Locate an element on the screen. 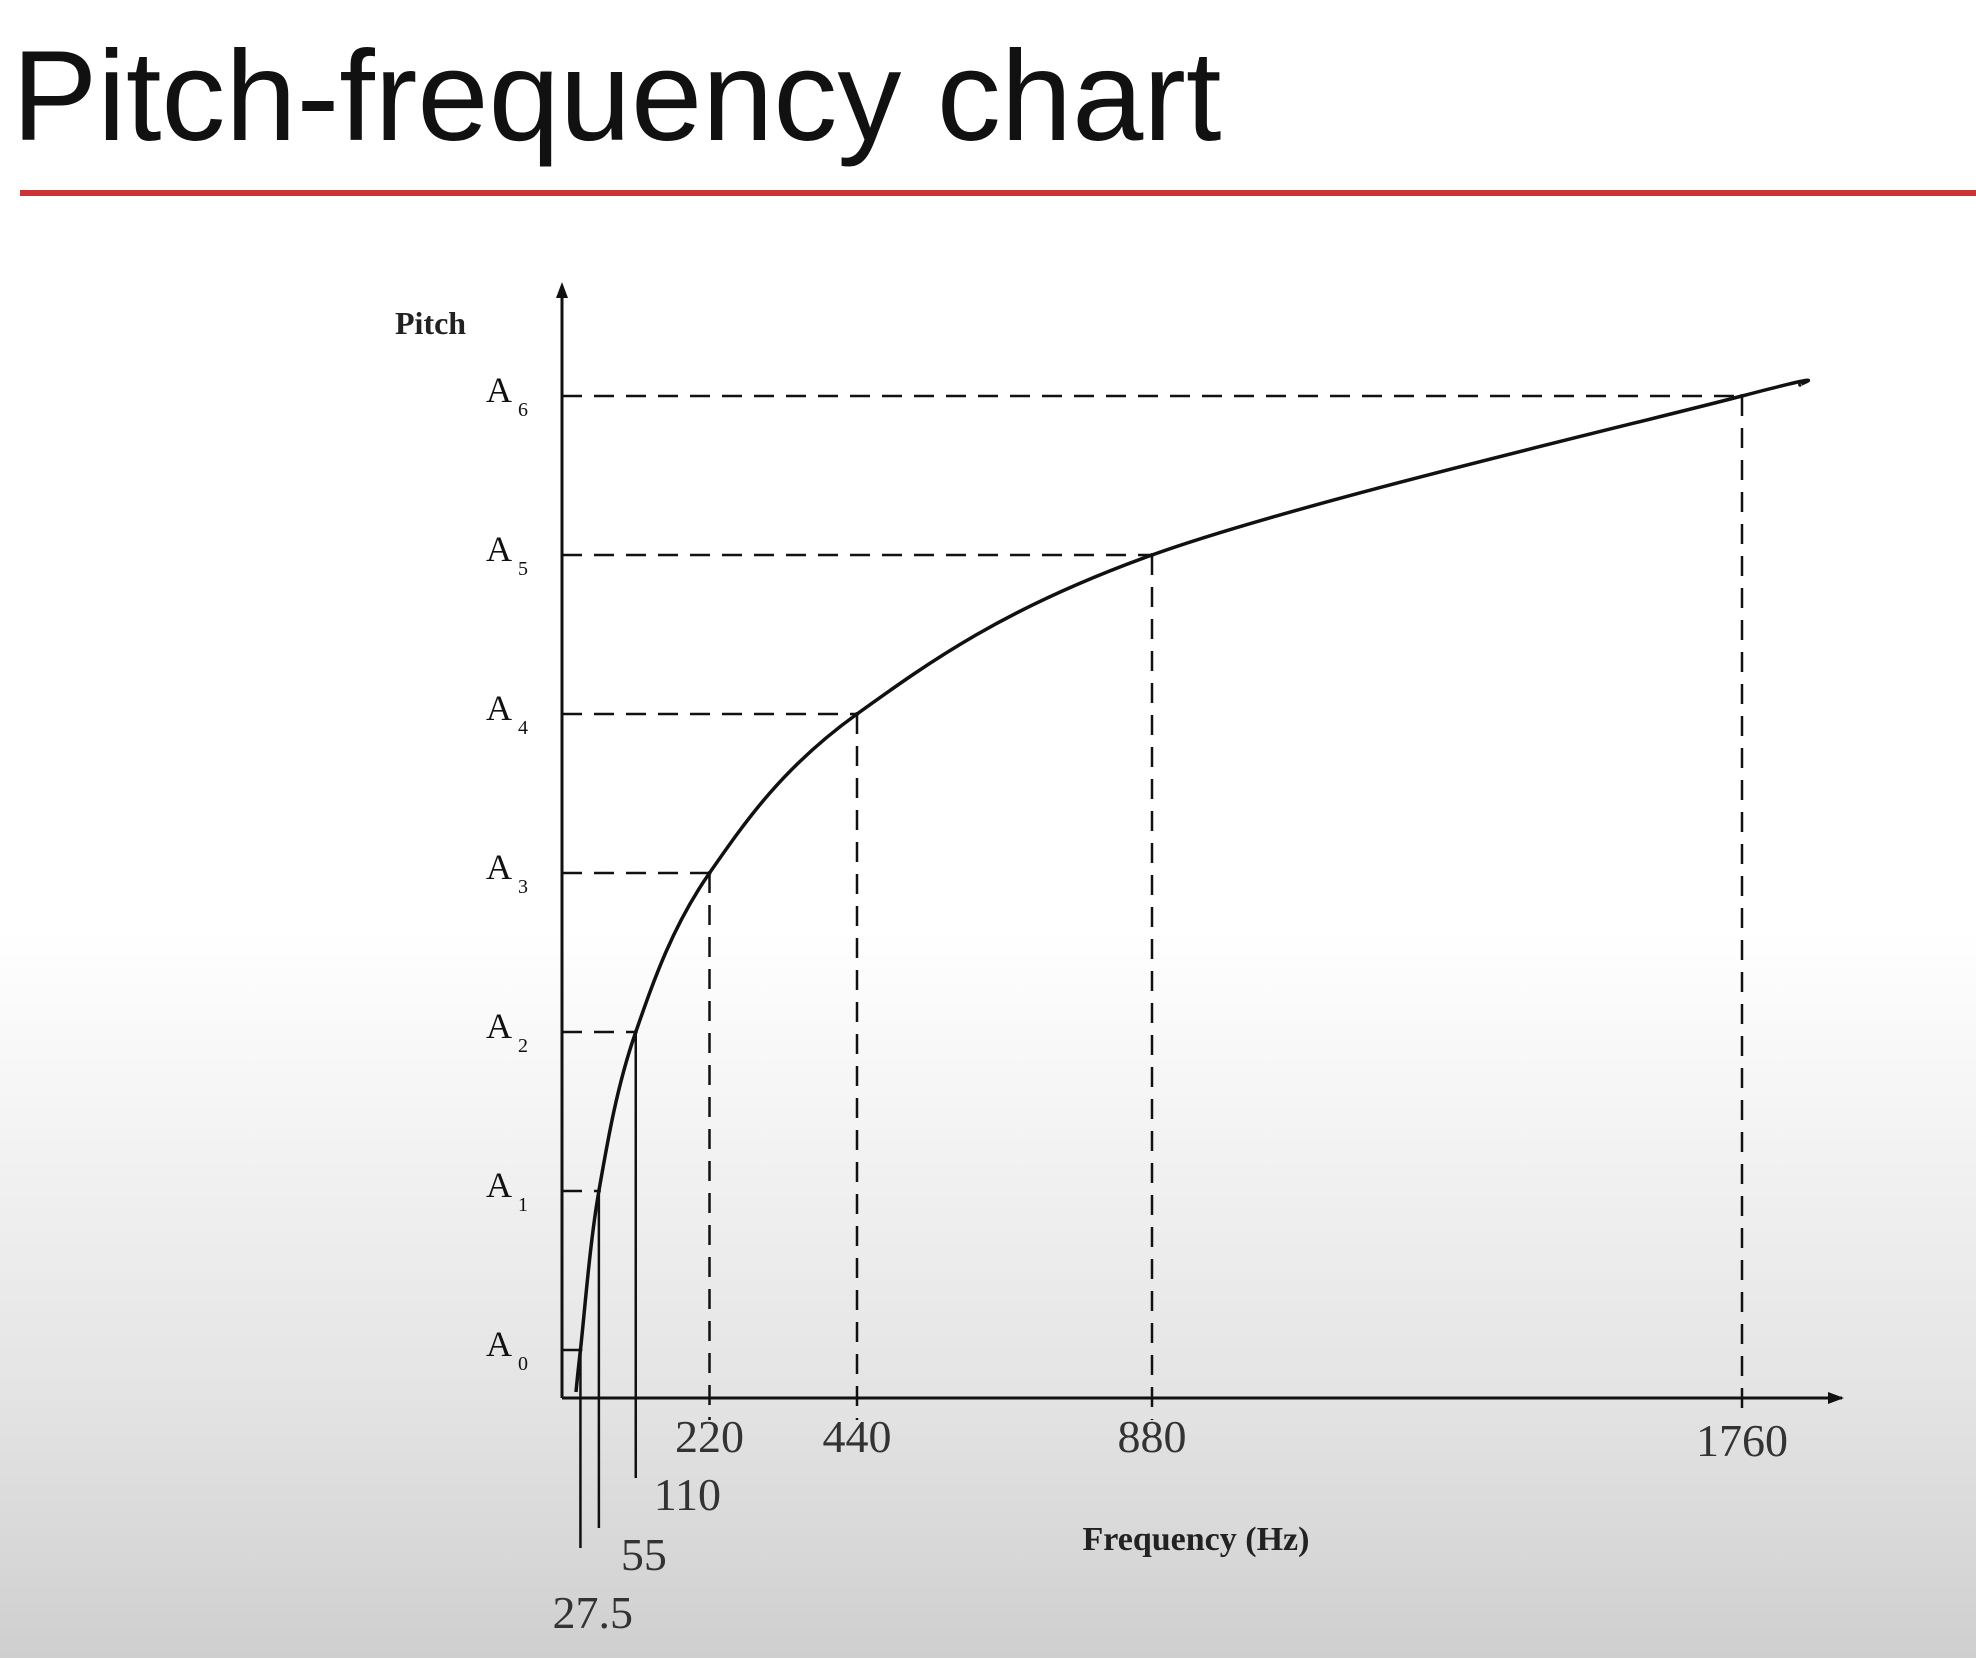 This screenshot has width=1976, height=1658. x-tick-label-3: 220 is located at coordinates (709, 1436).